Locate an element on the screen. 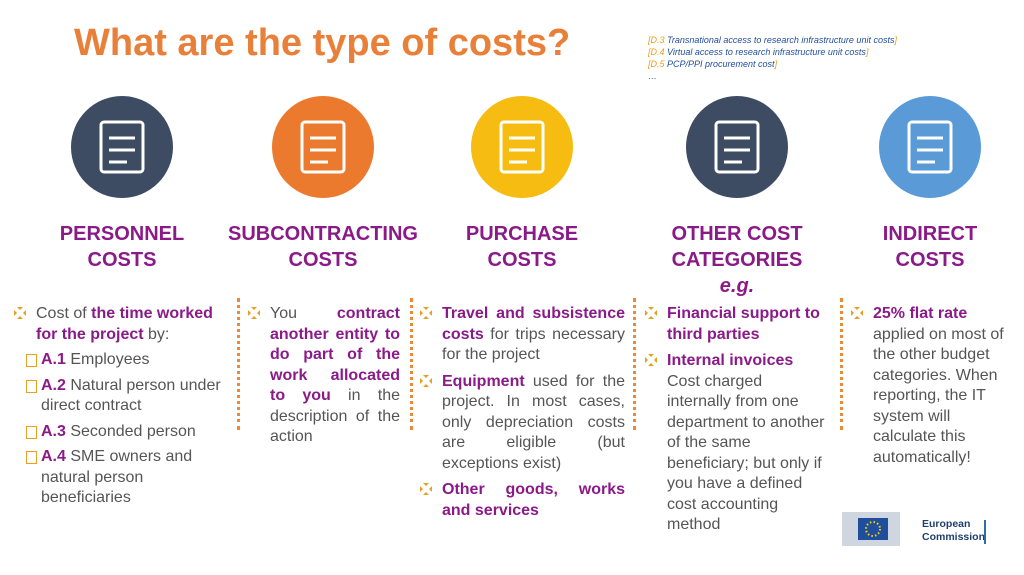 Image resolution: width=1024 pixels, height=575 pixels. heading-line: PURCHASE is located at coordinates (522, 234).